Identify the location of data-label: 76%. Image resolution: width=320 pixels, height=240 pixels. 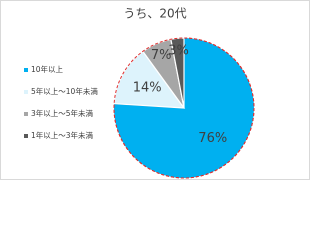
(212, 138).